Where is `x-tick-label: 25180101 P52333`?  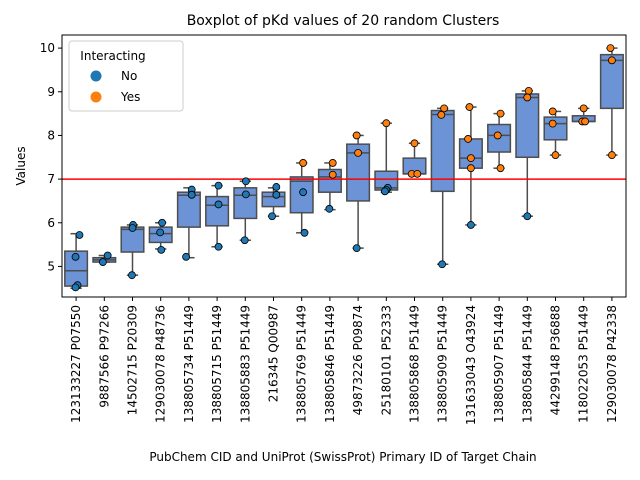 x-tick-label: 25180101 P52333 is located at coordinates (386, 360).